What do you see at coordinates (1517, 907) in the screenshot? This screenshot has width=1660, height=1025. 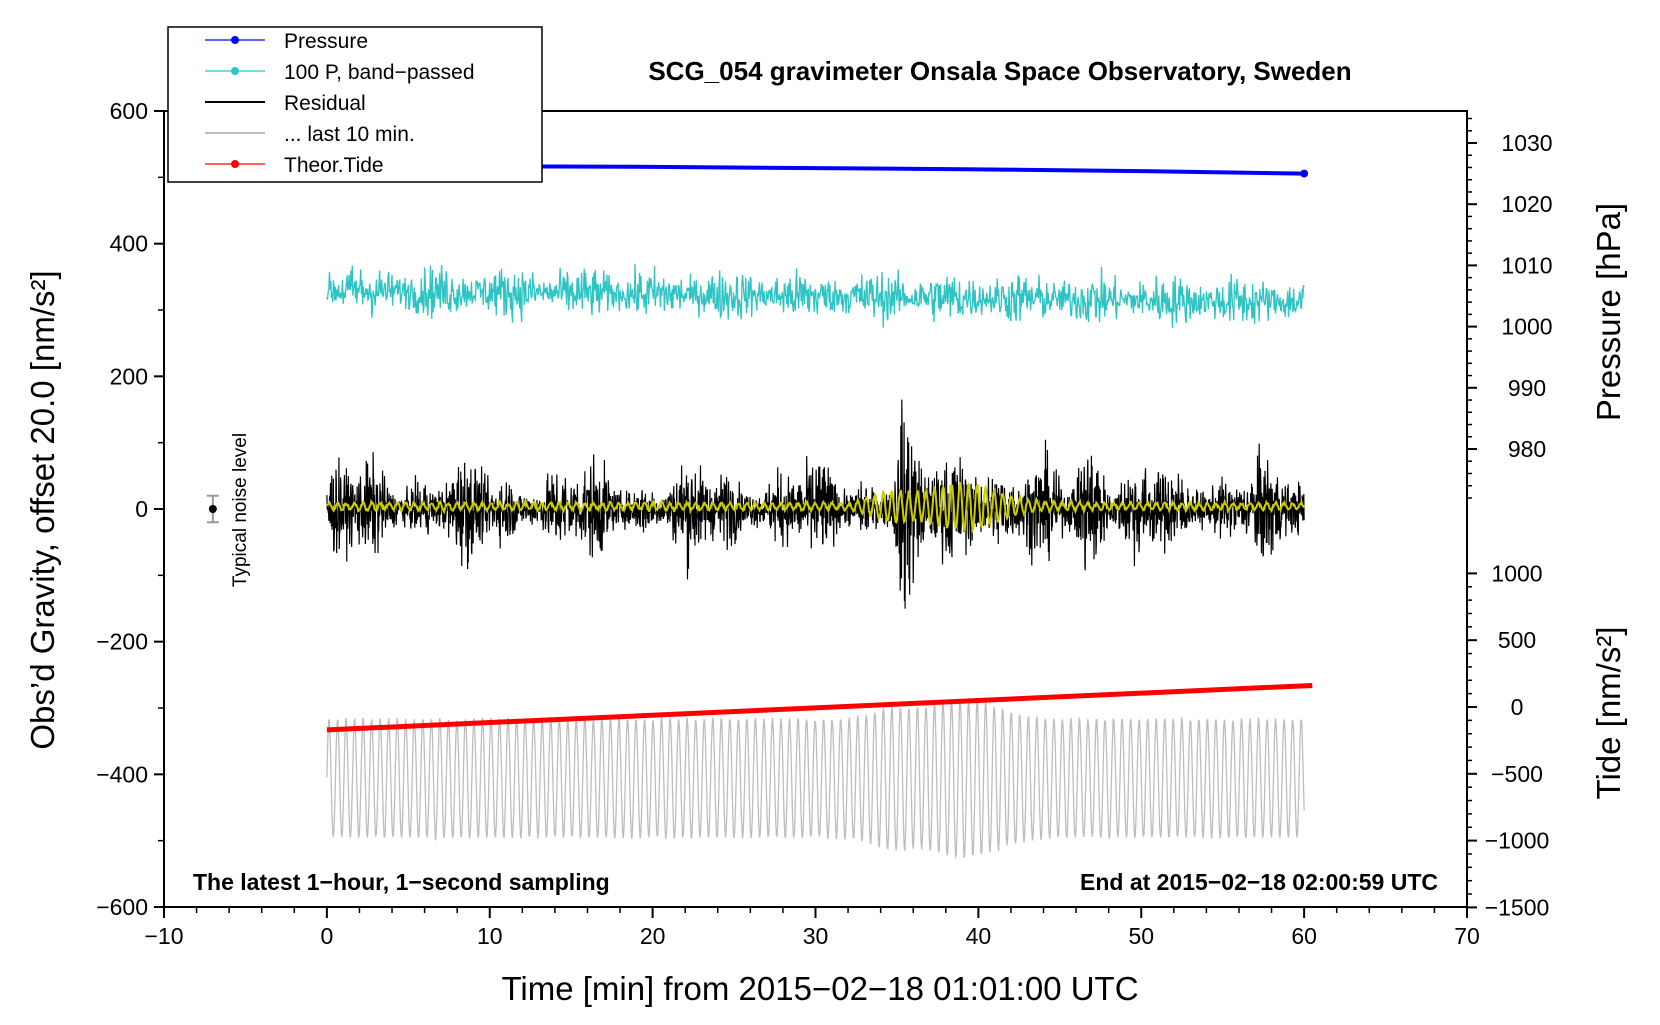 I see `tide-tick-label: −1500` at bounding box center [1517, 907].